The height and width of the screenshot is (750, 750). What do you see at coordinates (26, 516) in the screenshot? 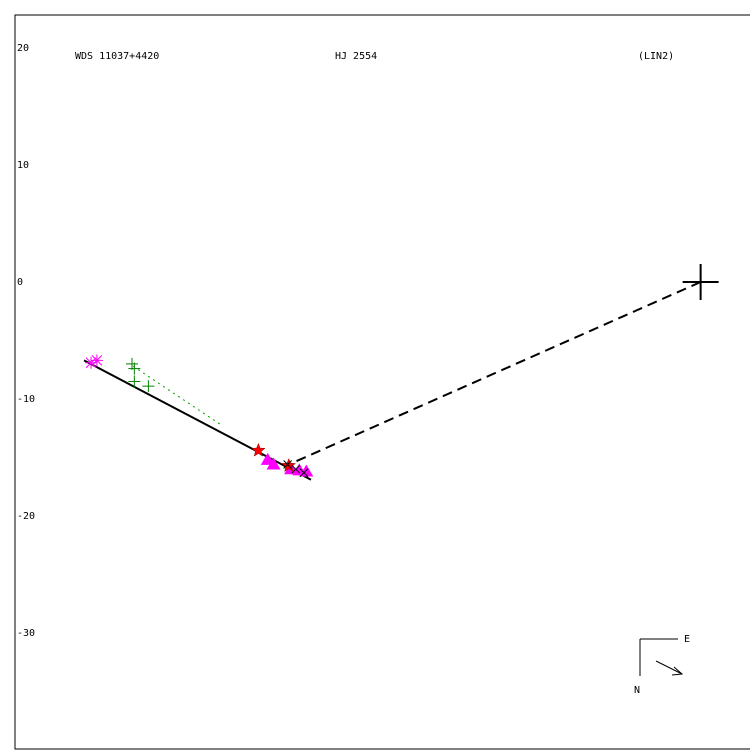
I see `y-tick-label: -20` at bounding box center [26, 516].